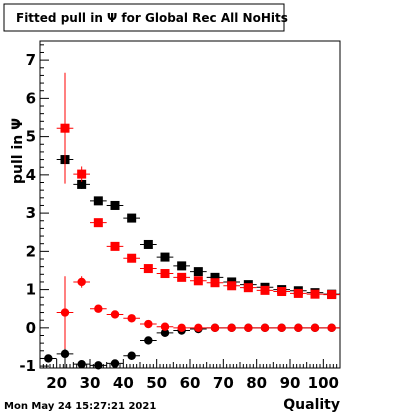  What do you see at coordinates (31, 60) in the screenshot?
I see `y-tick-label: 7` at bounding box center [31, 60].